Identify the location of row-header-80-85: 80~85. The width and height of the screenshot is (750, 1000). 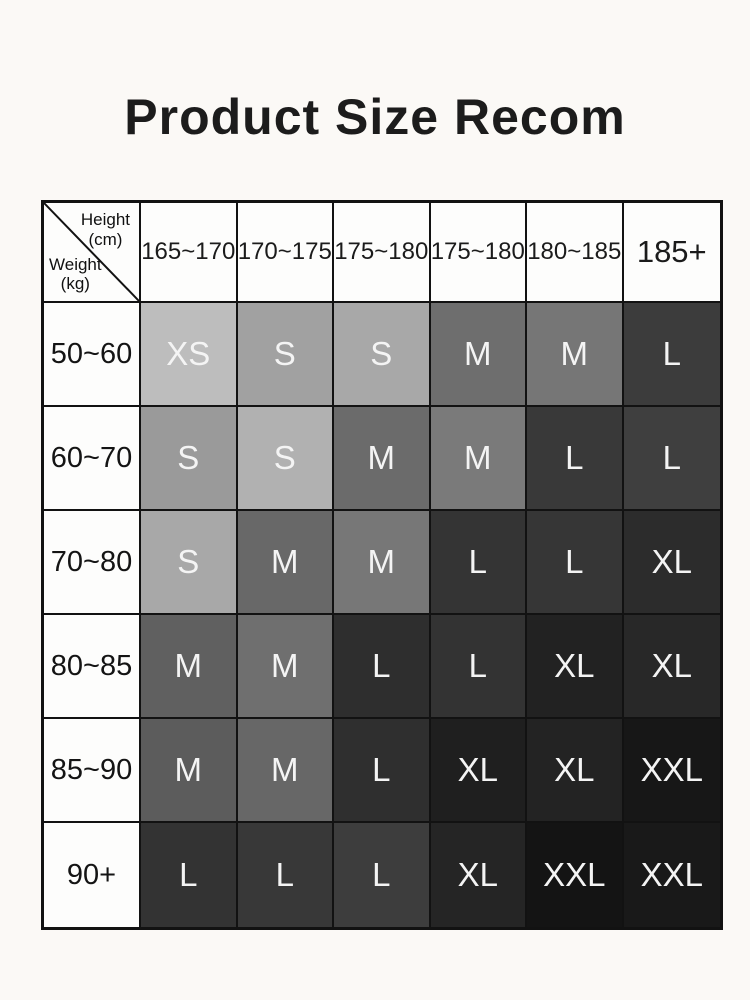
(92, 667).